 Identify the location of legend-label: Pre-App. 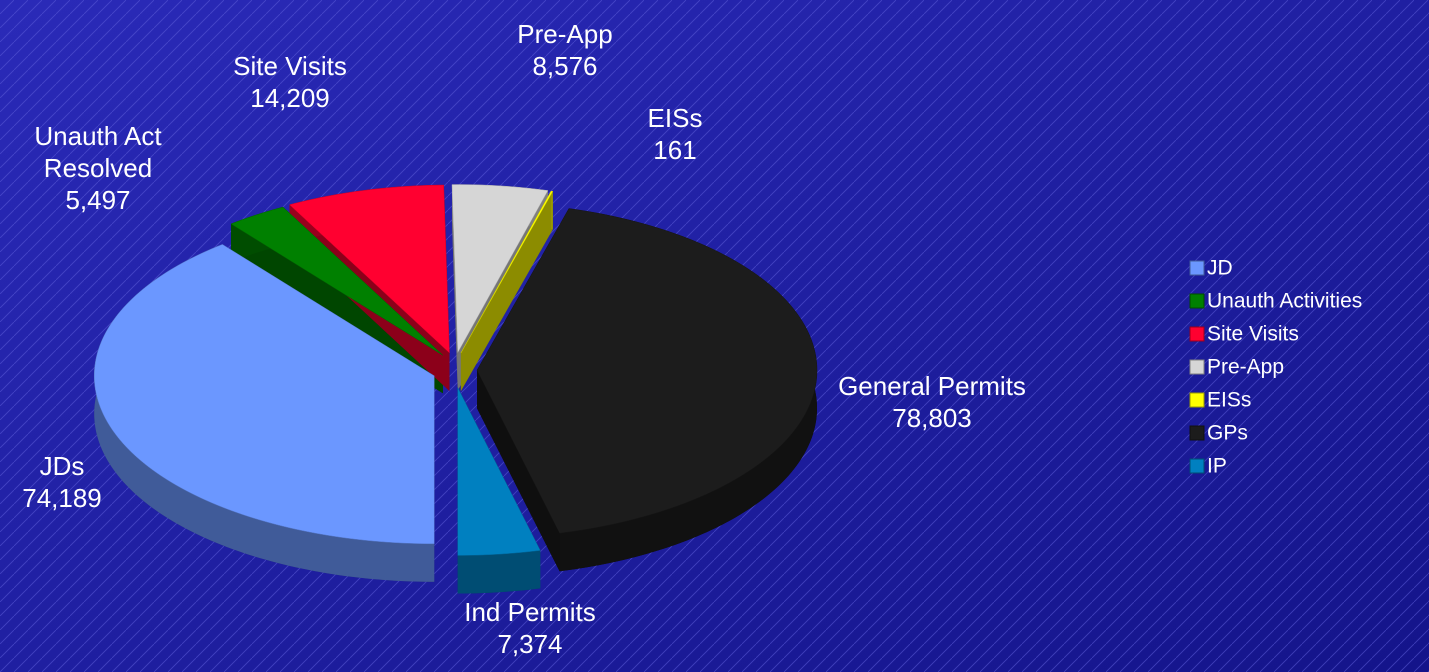
(1245, 367).